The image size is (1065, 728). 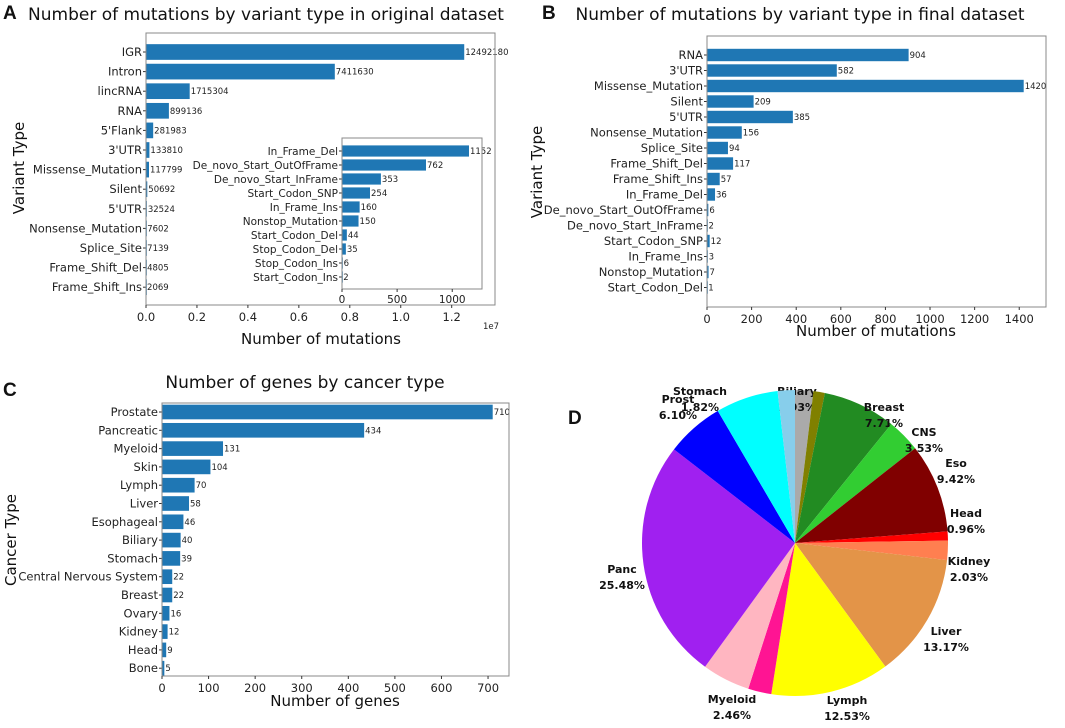 I want to click on chart-b-value-label: 156, so click(x=751, y=134).